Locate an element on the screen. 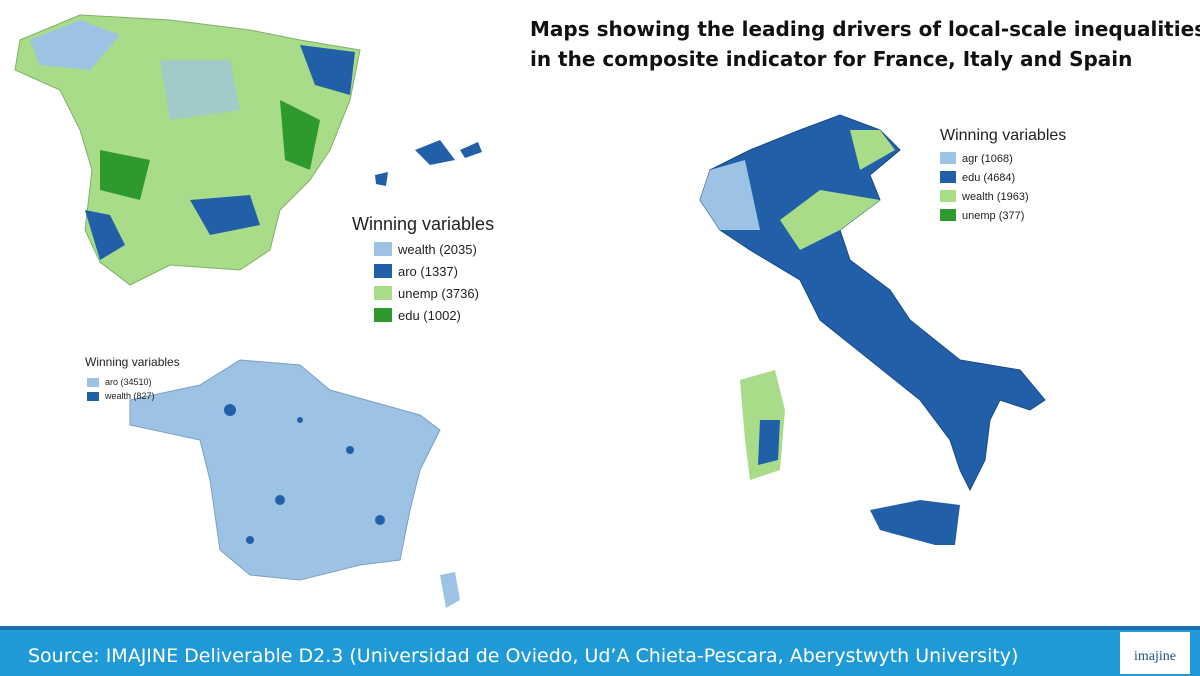 The width and height of the screenshot is (1200, 676). legend-label: unemp (377) is located at coordinates (993, 216).